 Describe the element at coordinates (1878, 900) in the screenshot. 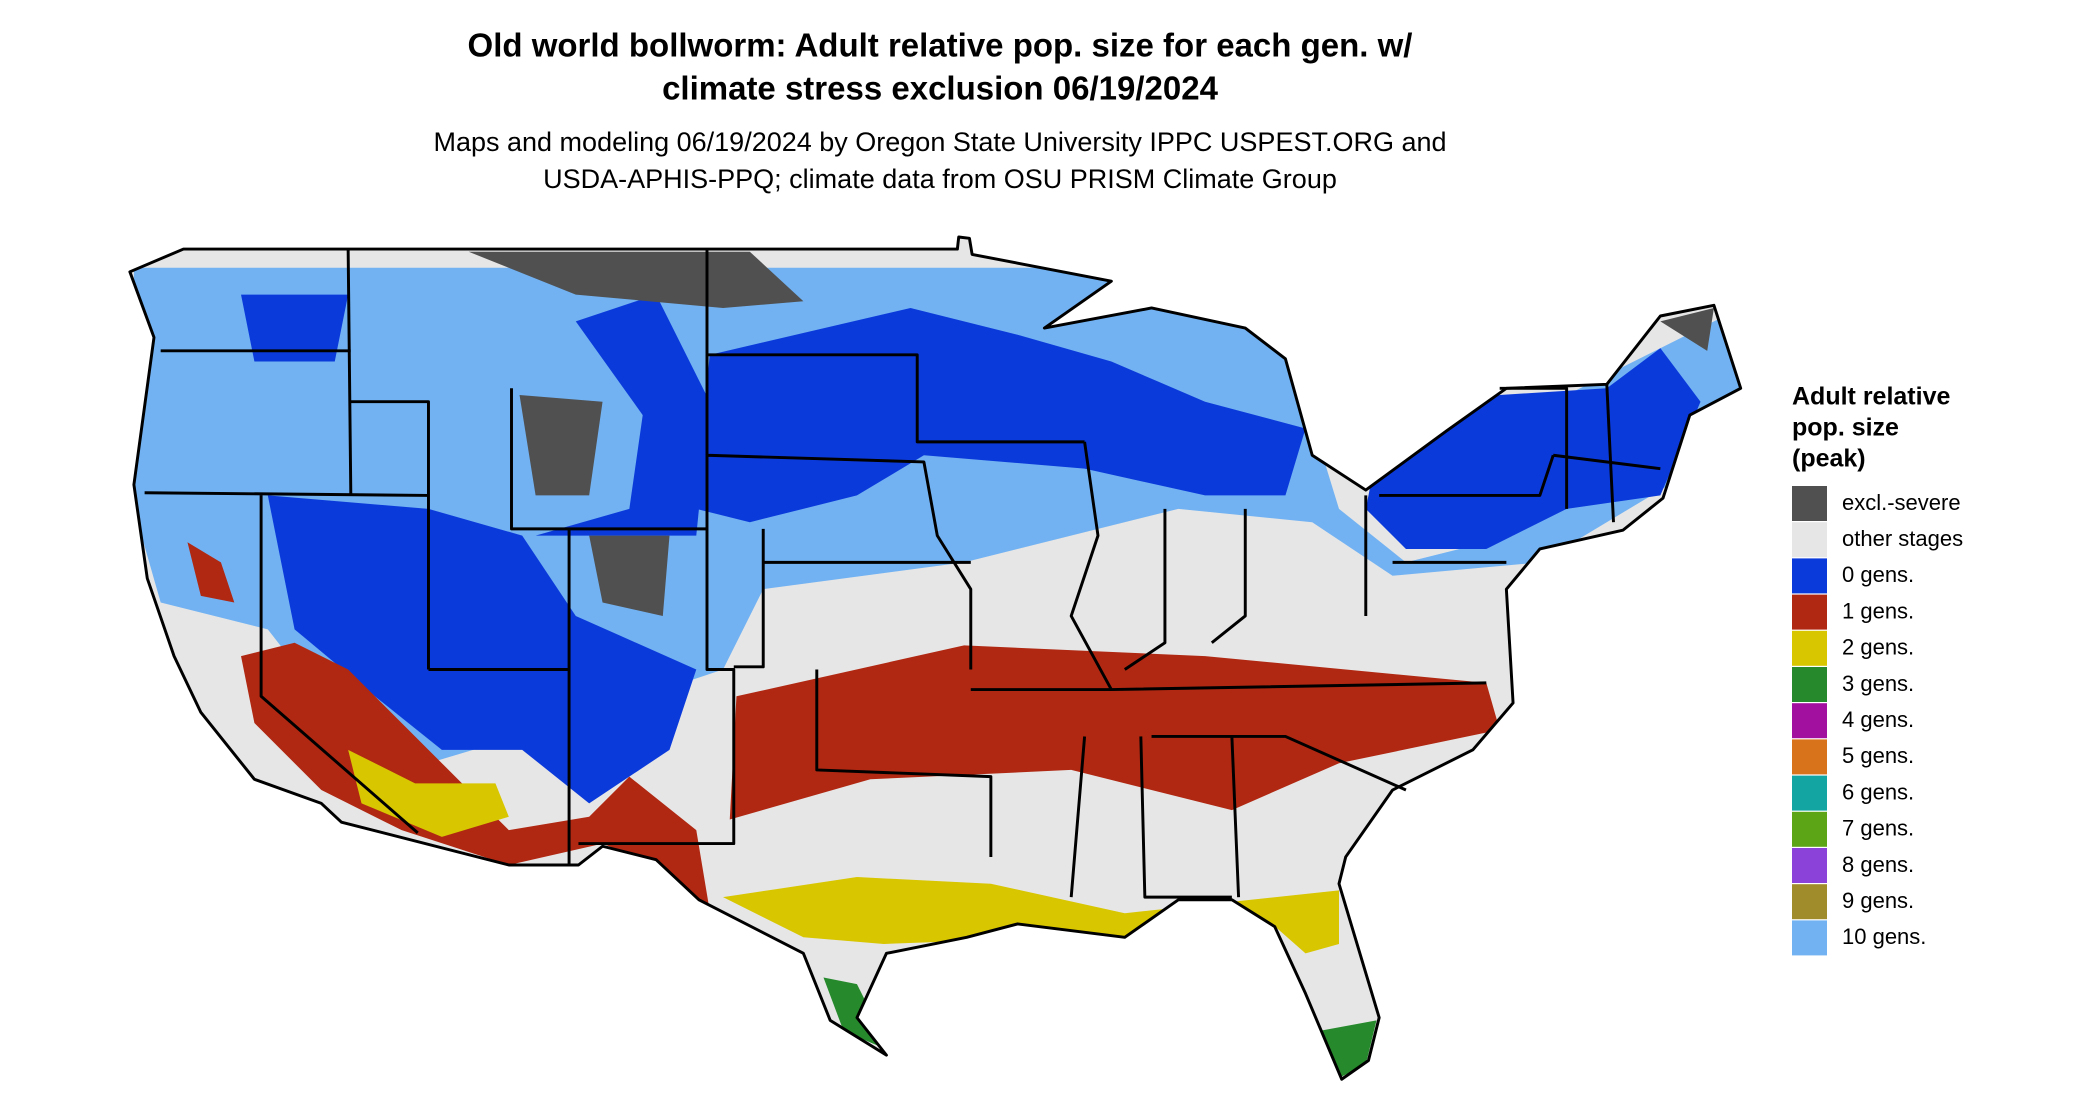

I see `legend-label: 9 gens.` at that location.